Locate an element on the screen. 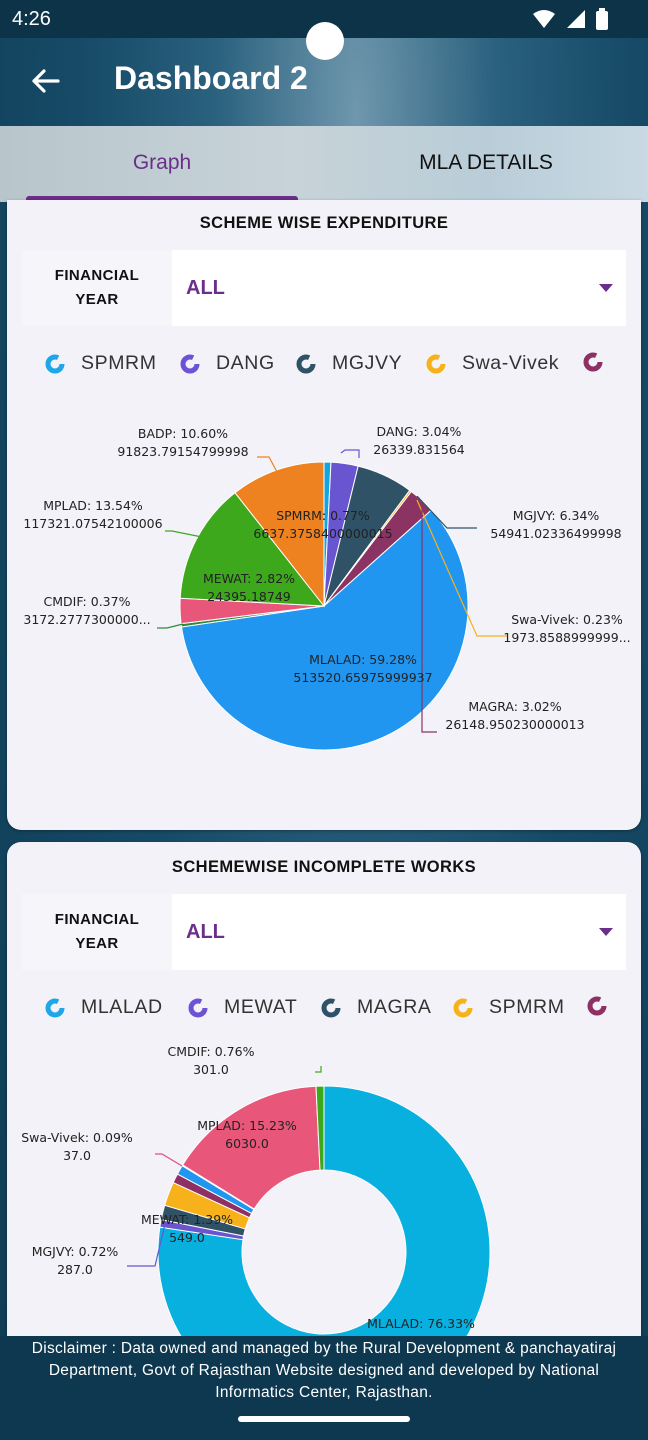  navigation-bar is located at coordinates (324, 1422).